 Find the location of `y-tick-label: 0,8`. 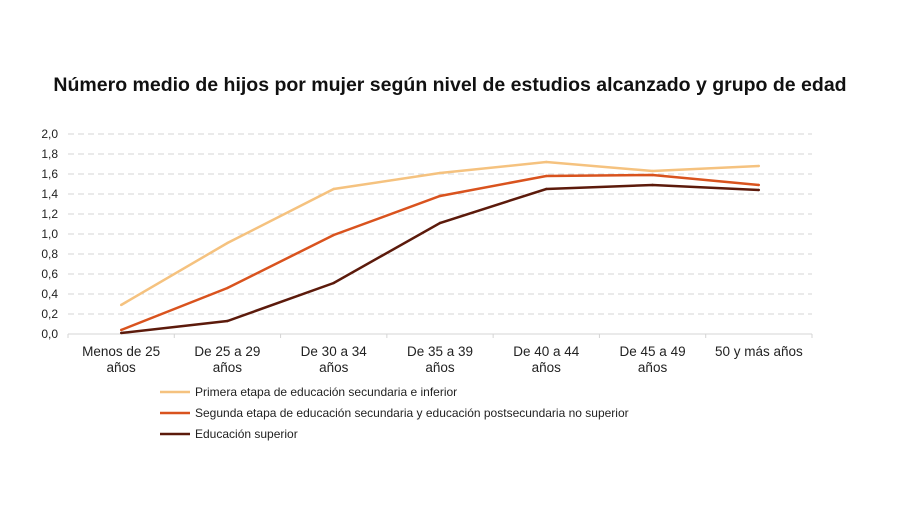

y-tick-label: 0,8 is located at coordinates (49, 254).